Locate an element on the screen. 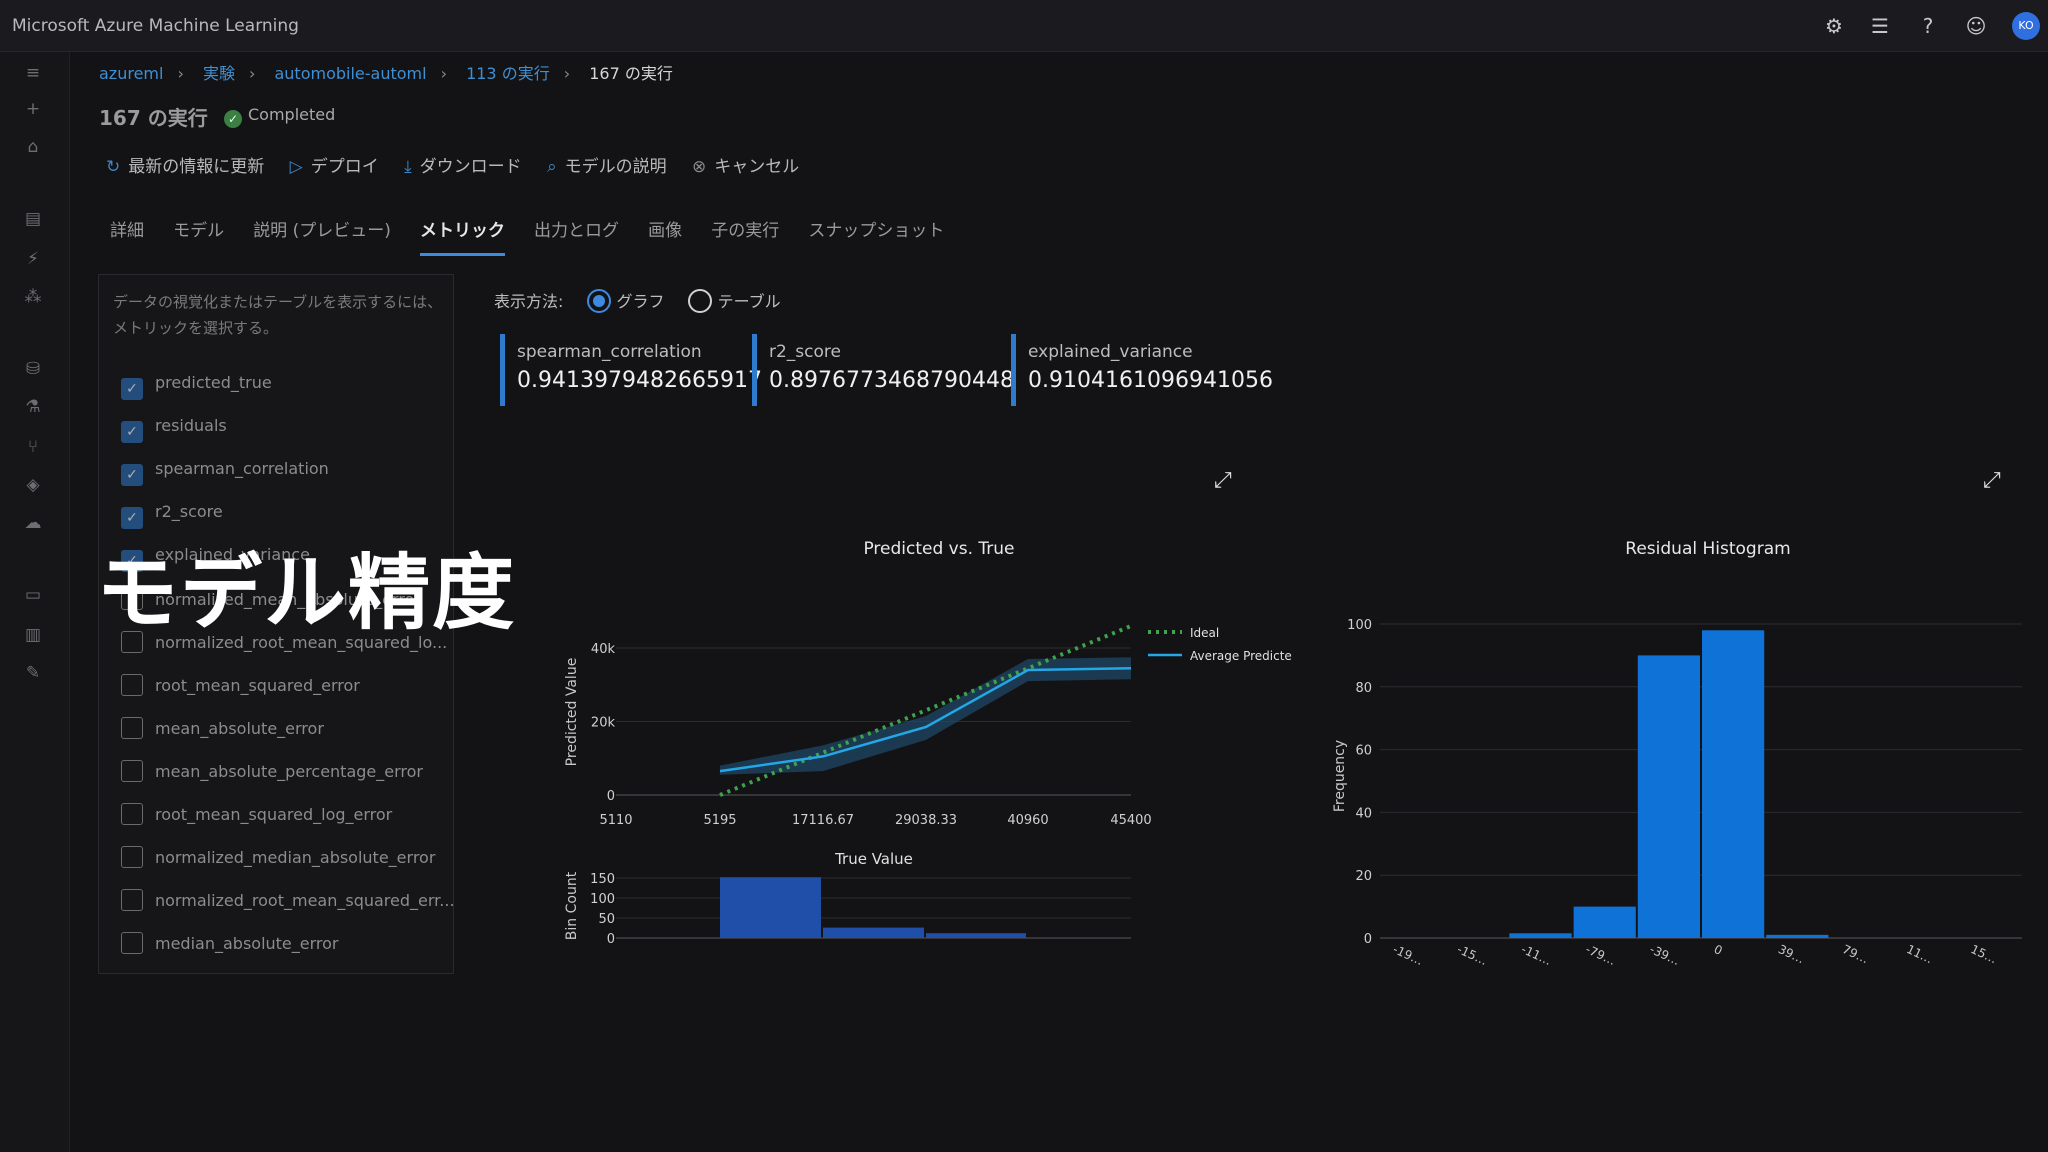 This screenshot has width=2048, height=1152. datastores-icon: ▥ is located at coordinates (33, 635).